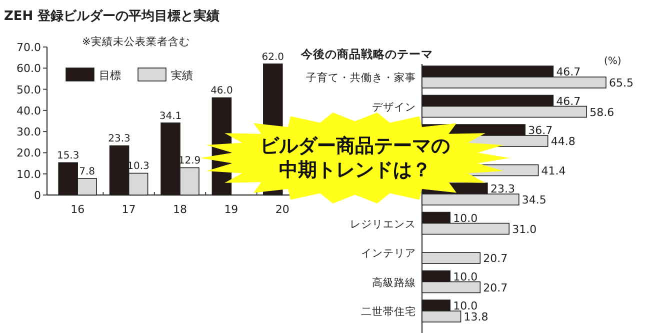 The width and height of the screenshot is (650, 333). Describe the element at coordinates (451, 258) in the screenshot. I see `bar` at that location.